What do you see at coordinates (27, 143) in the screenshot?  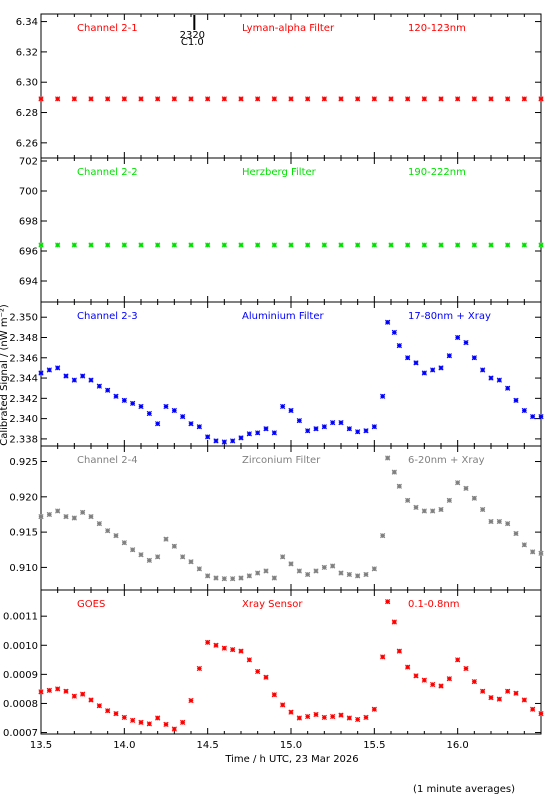 I see `y-tick-label: 6.26` at bounding box center [27, 143].